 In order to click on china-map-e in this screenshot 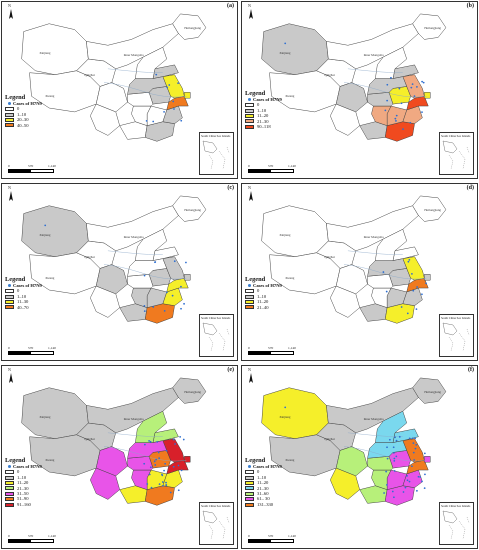, I will do `click(114, 441)`.